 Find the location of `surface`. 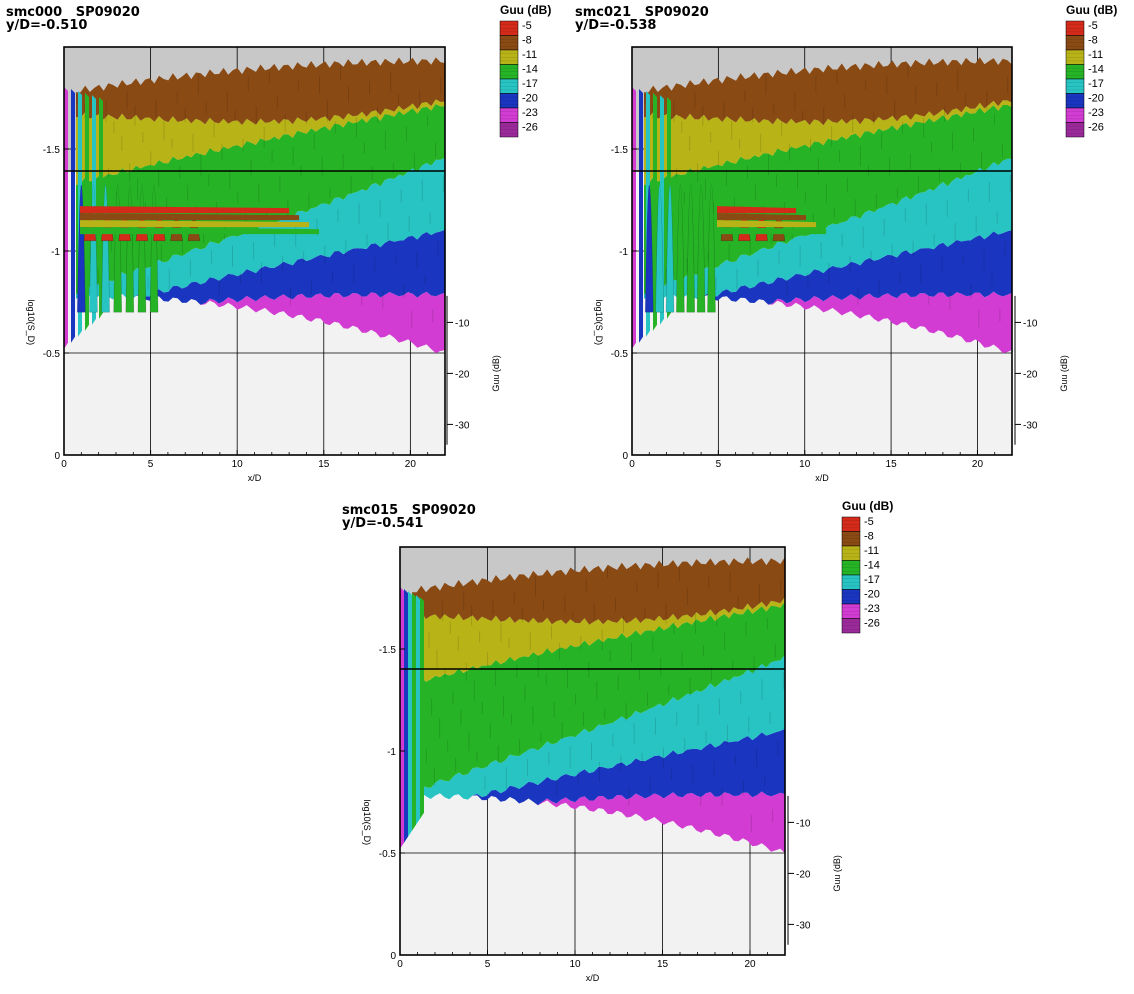

surface is located at coordinates (592, 705).